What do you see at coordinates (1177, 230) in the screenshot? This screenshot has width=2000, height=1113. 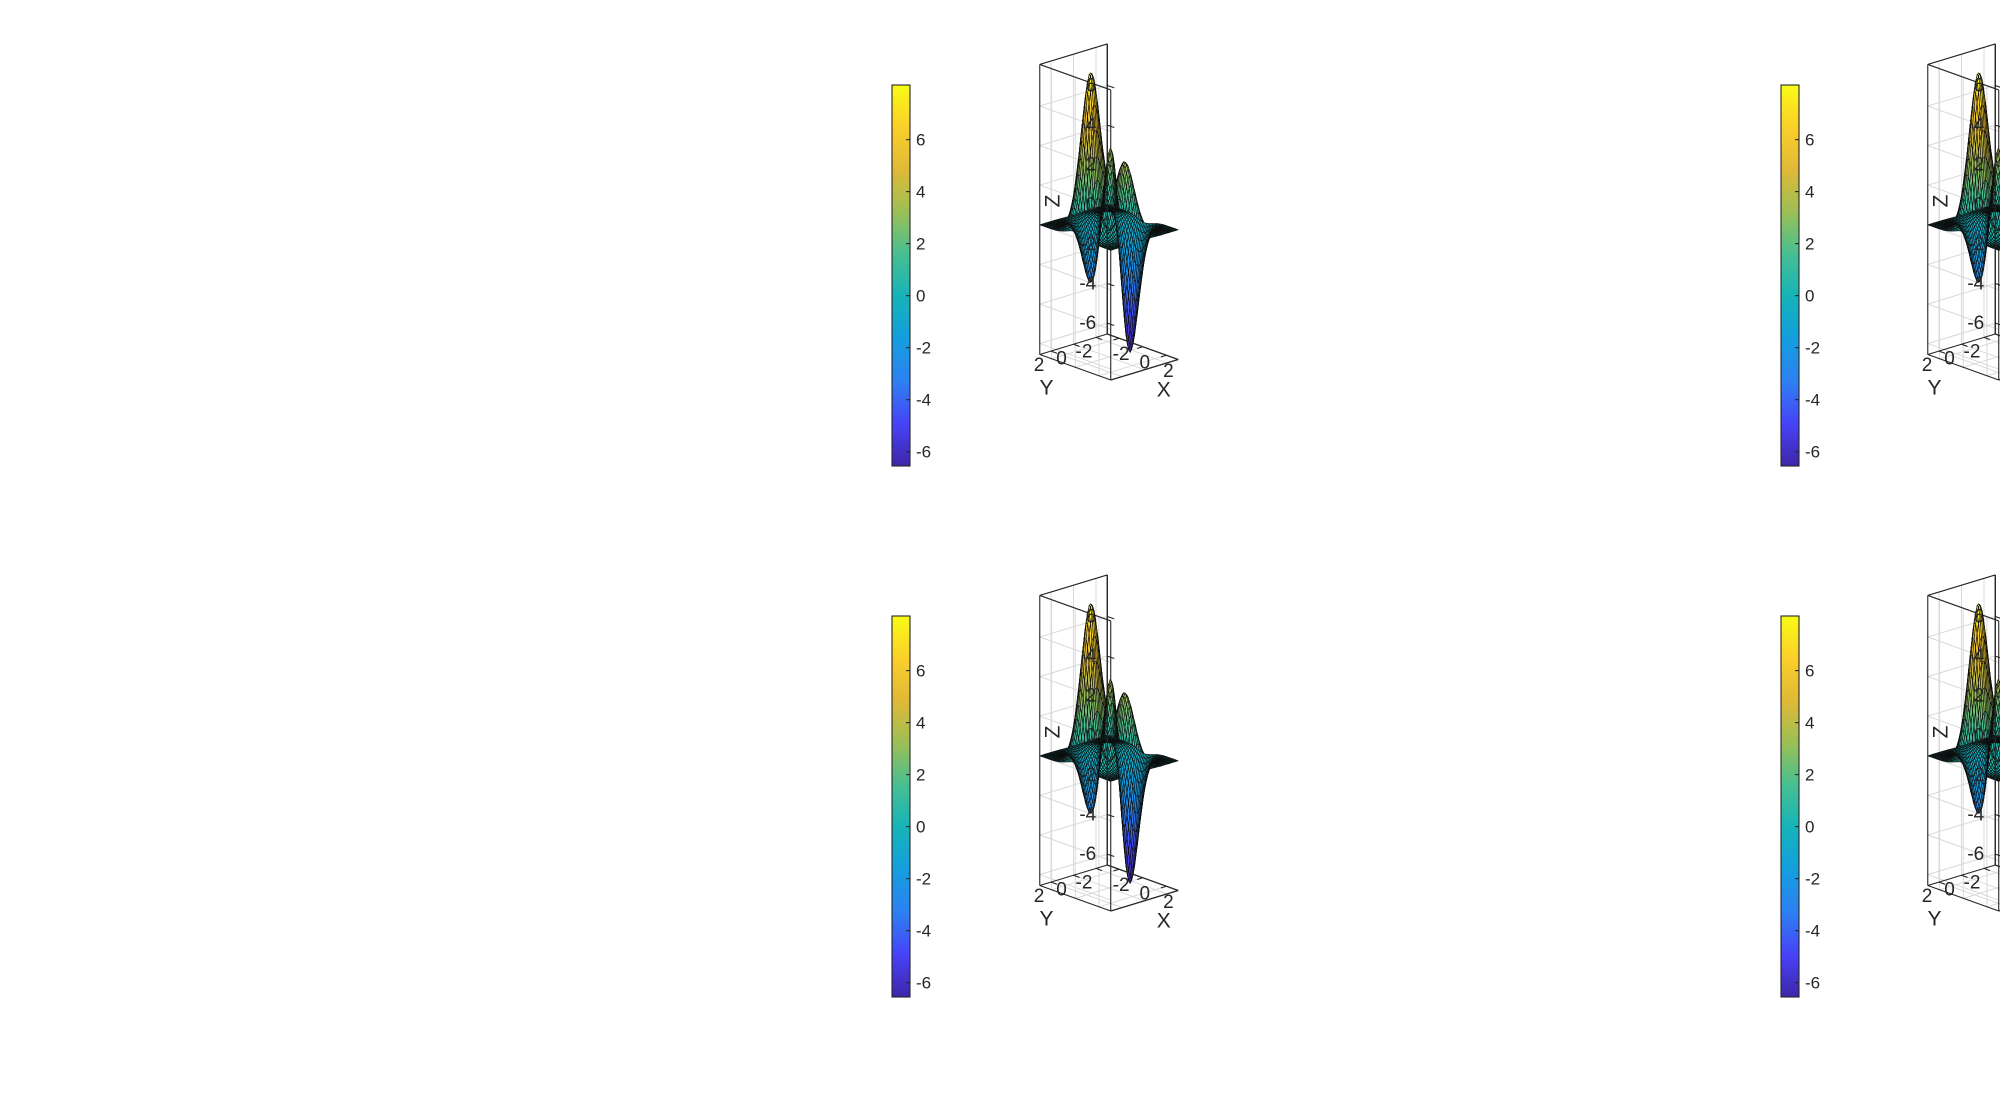 I see `surface-patch` at bounding box center [1177, 230].